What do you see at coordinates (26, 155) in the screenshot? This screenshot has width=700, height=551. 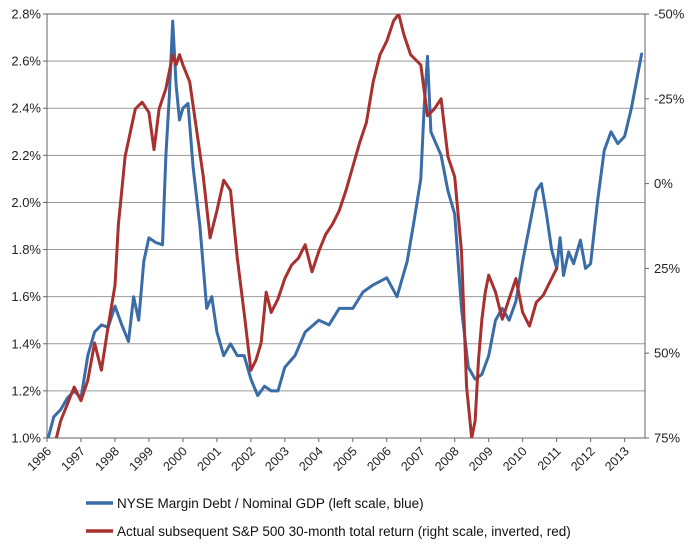 I see `left-tick-label: 2.2%` at bounding box center [26, 155].